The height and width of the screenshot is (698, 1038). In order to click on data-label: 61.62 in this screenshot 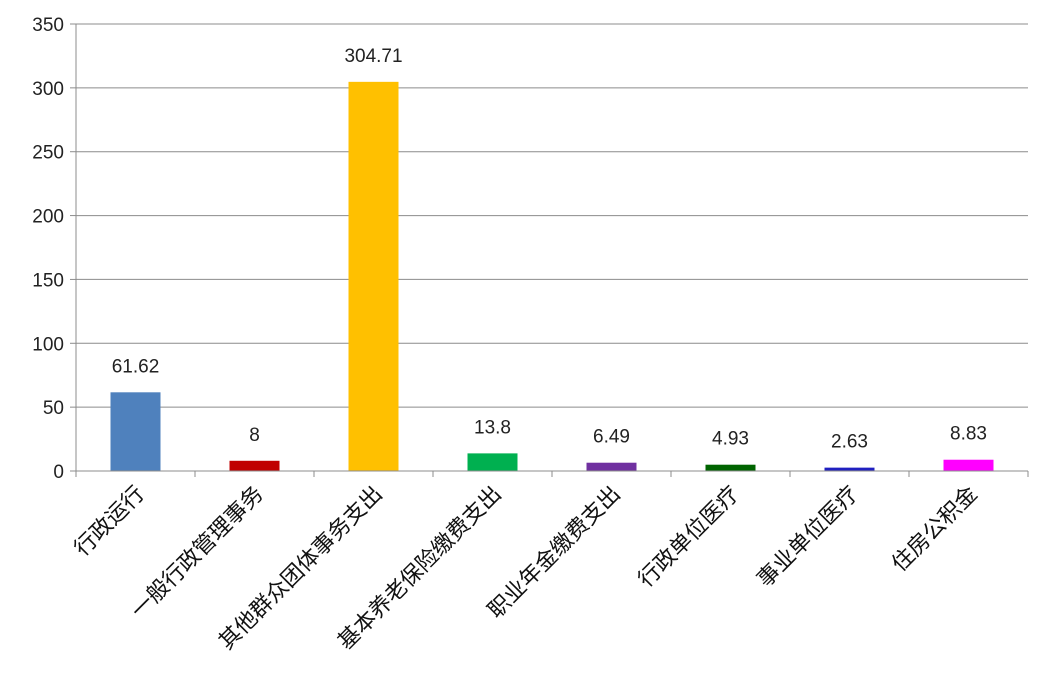, I will do `click(136, 366)`.